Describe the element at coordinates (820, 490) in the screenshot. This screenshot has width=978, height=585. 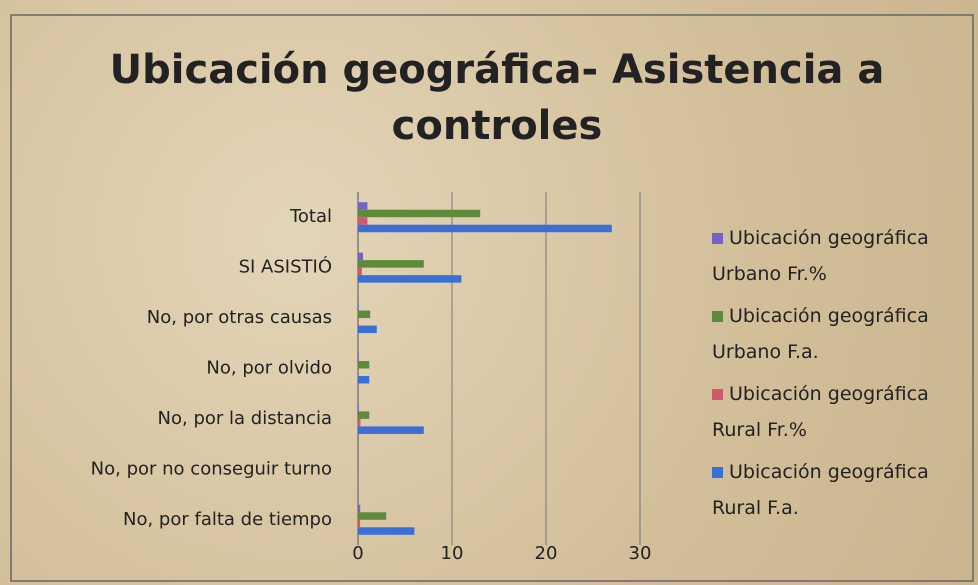
I see `legend-label: Ubicación geográfica Rural F.a.` at that location.